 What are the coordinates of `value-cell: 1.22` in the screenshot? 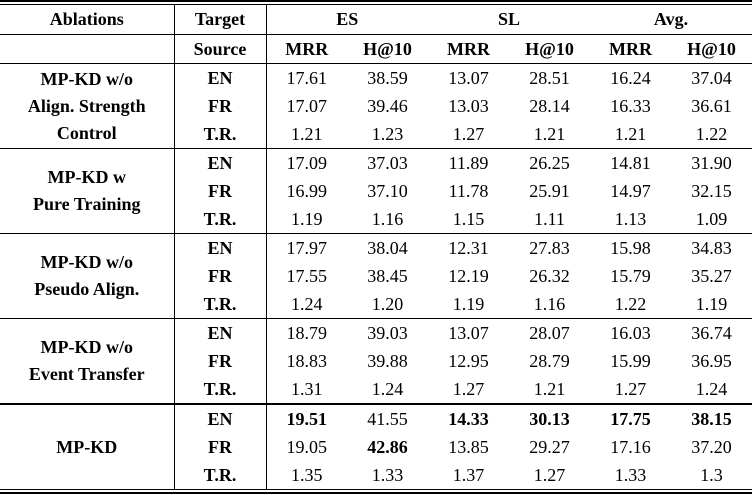 It's located at (630, 303).